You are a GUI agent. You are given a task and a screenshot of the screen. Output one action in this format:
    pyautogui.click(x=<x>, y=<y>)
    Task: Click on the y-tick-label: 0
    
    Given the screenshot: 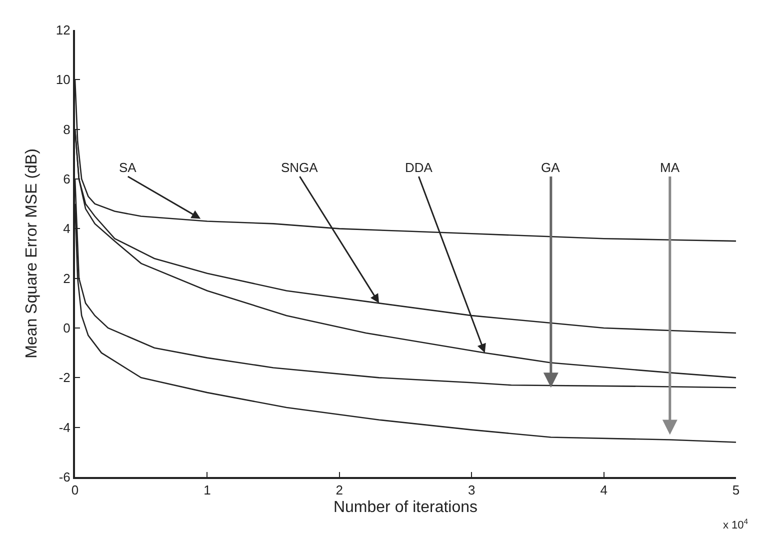 What is the action you would take?
    pyautogui.click(x=66, y=328)
    